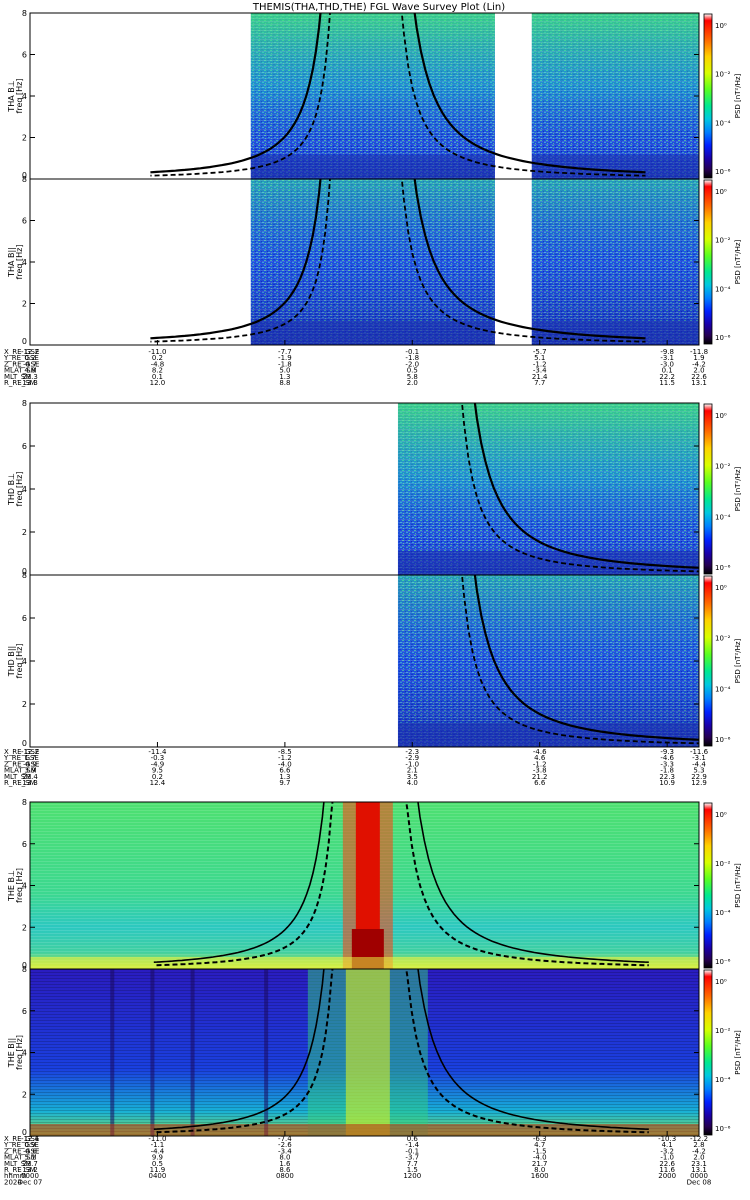  I want to click on ephemeris-value: 12.4, so click(158, 783).